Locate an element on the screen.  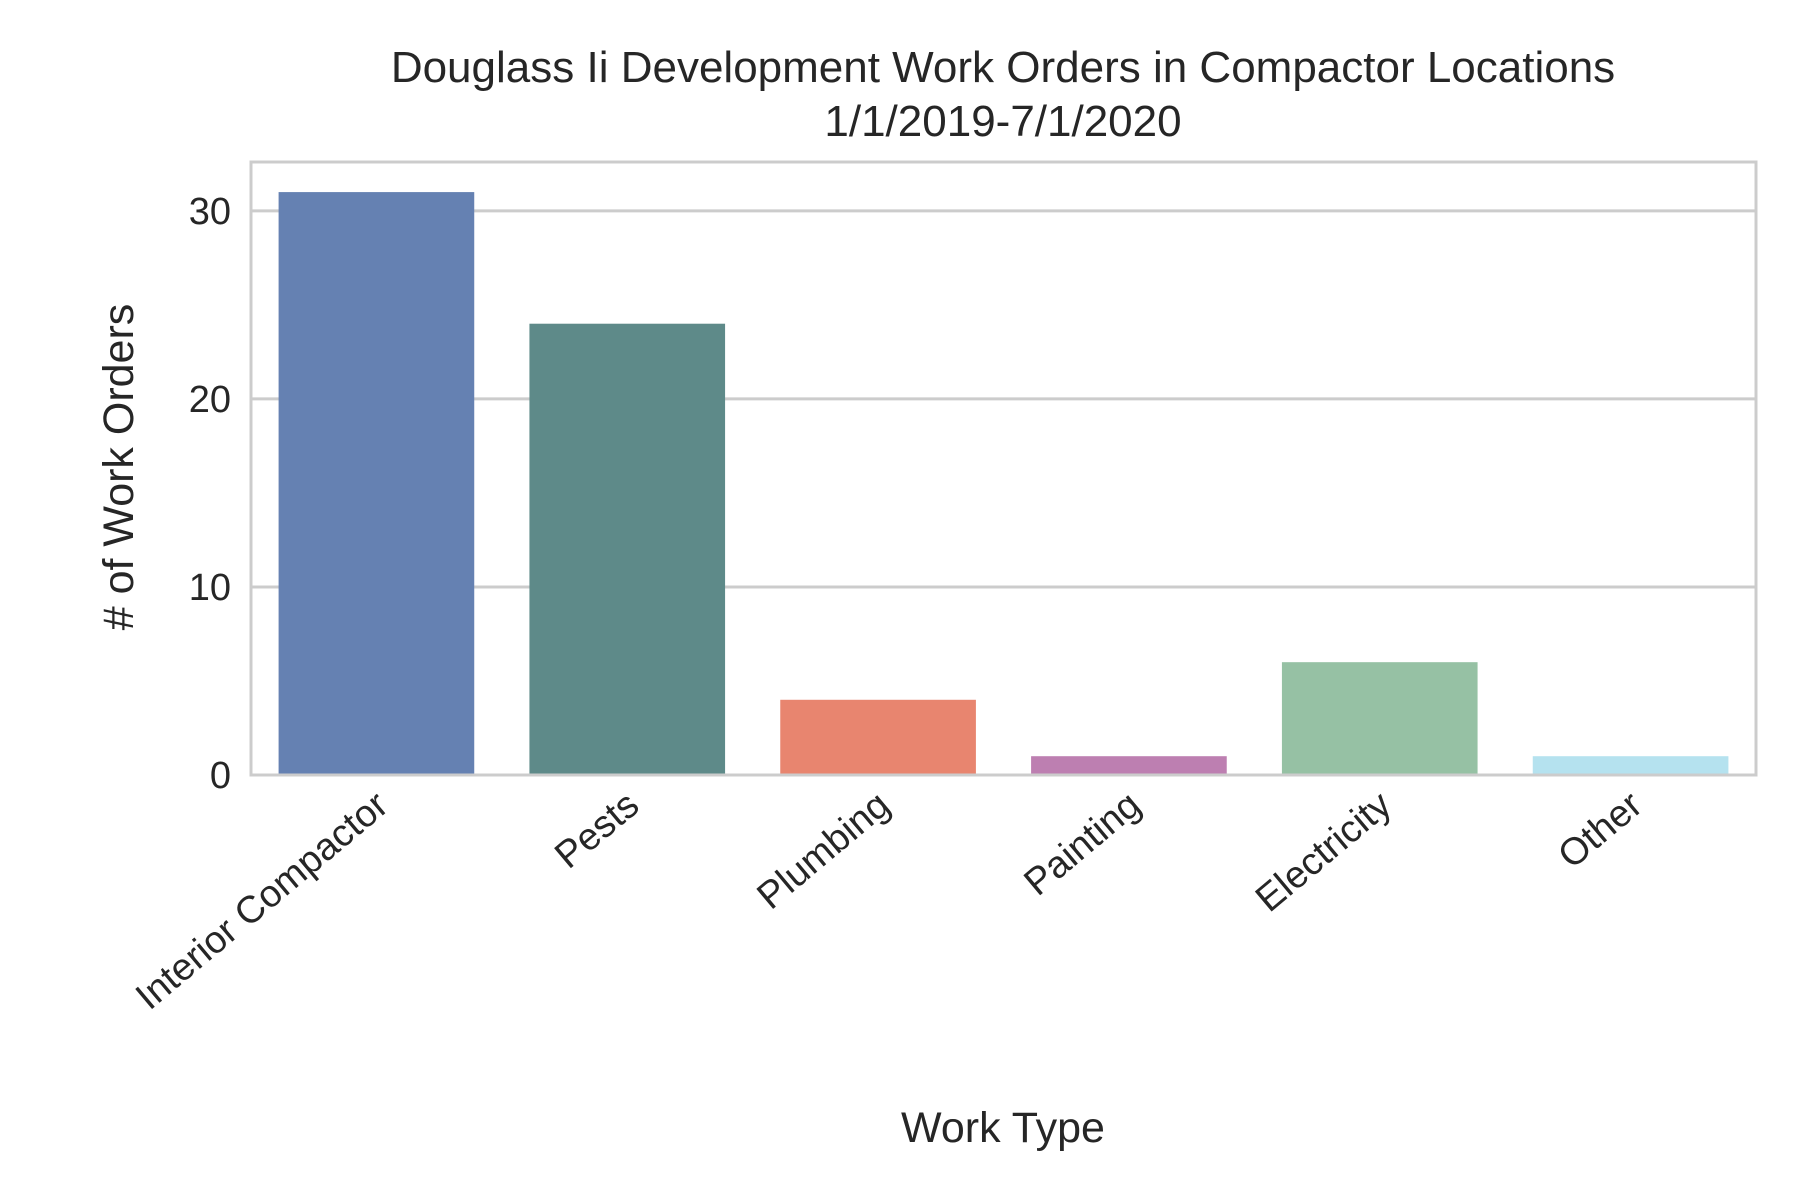
x-tick-label: Painting is located at coordinates (1083, 844).